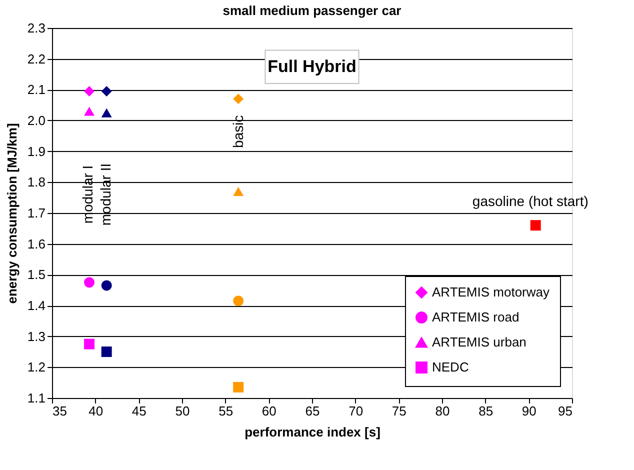 The image size is (634, 470). What do you see at coordinates (529, 411) in the screenshot?
I see `x-tick-label: 90` at bounding box center [529, 411].